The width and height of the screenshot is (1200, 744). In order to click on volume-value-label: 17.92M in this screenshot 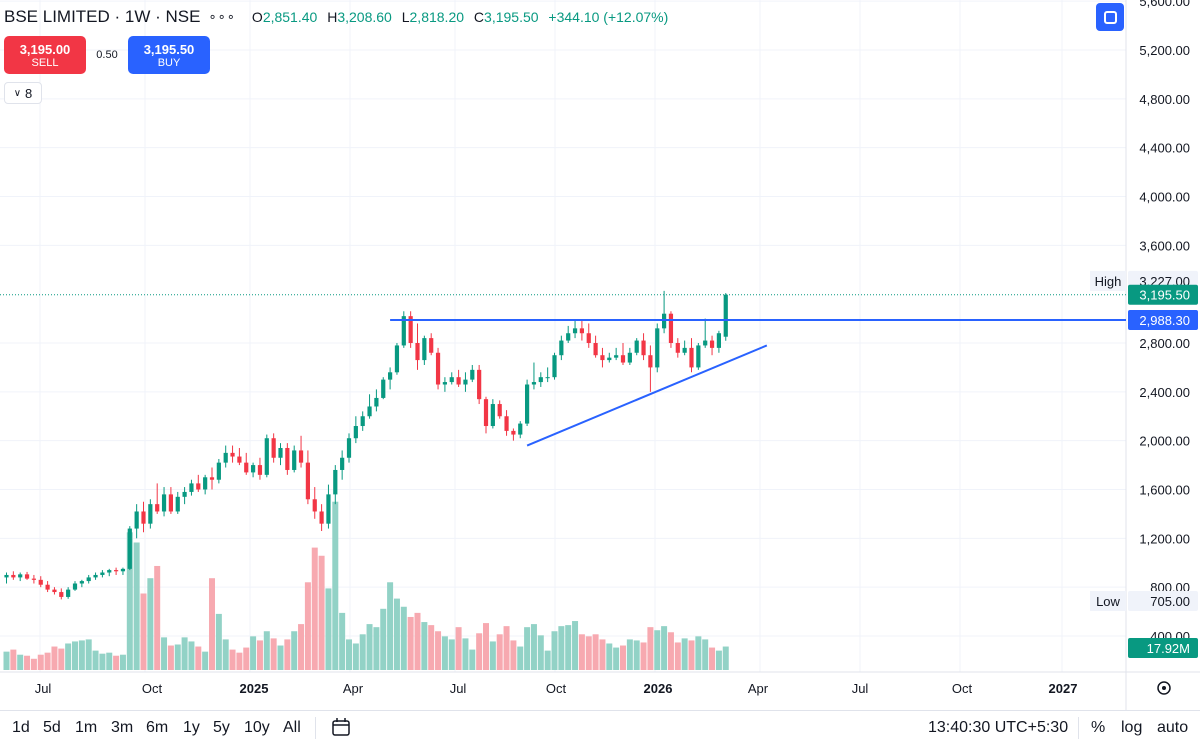, I will do `click(1168, 648)`.